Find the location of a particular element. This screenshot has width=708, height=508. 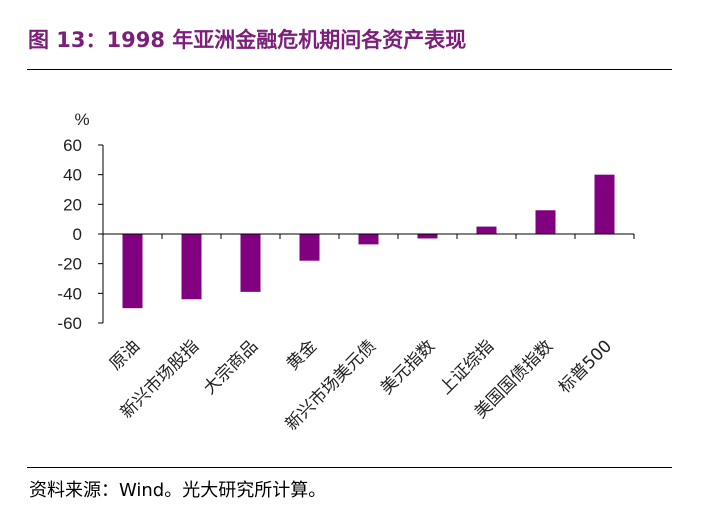

x-axis-ticks is located at coordinates (368, 236).